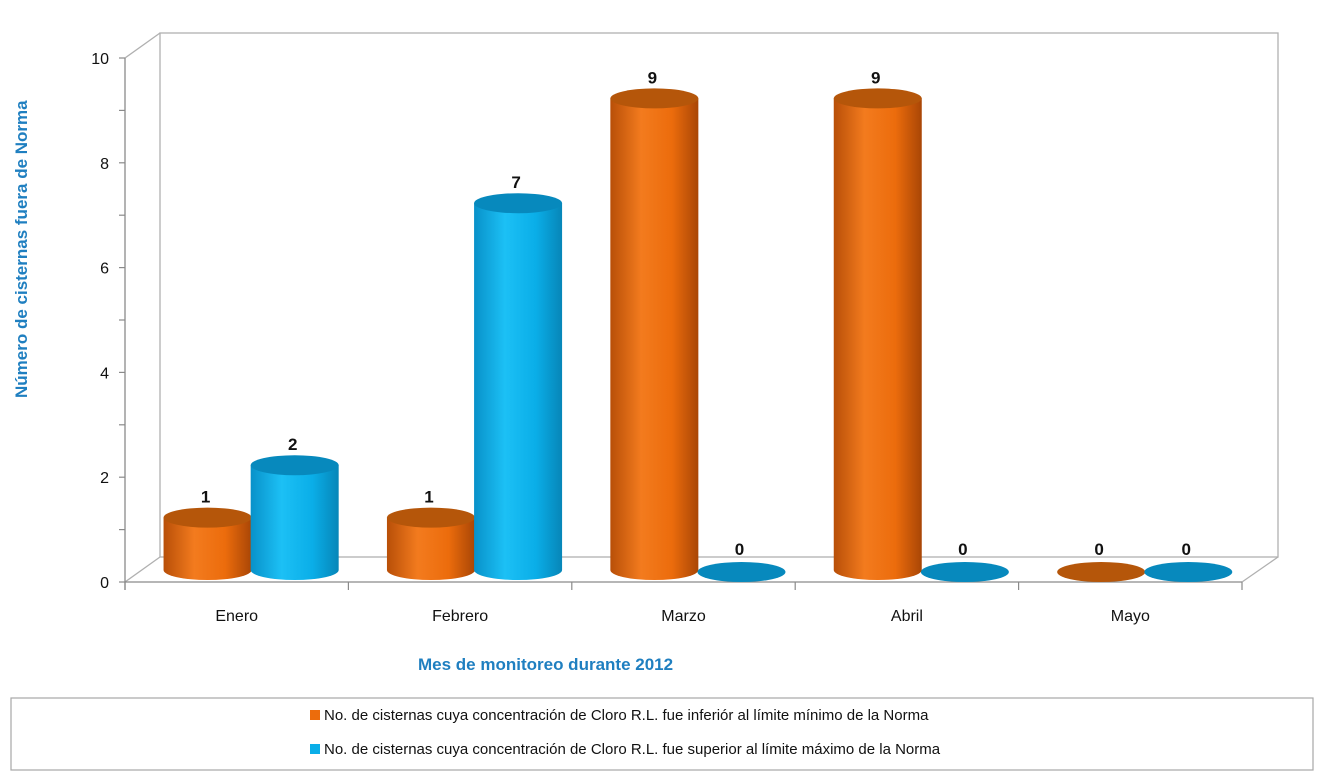  I want to click on floor-right-edge, so click(1260, 569).